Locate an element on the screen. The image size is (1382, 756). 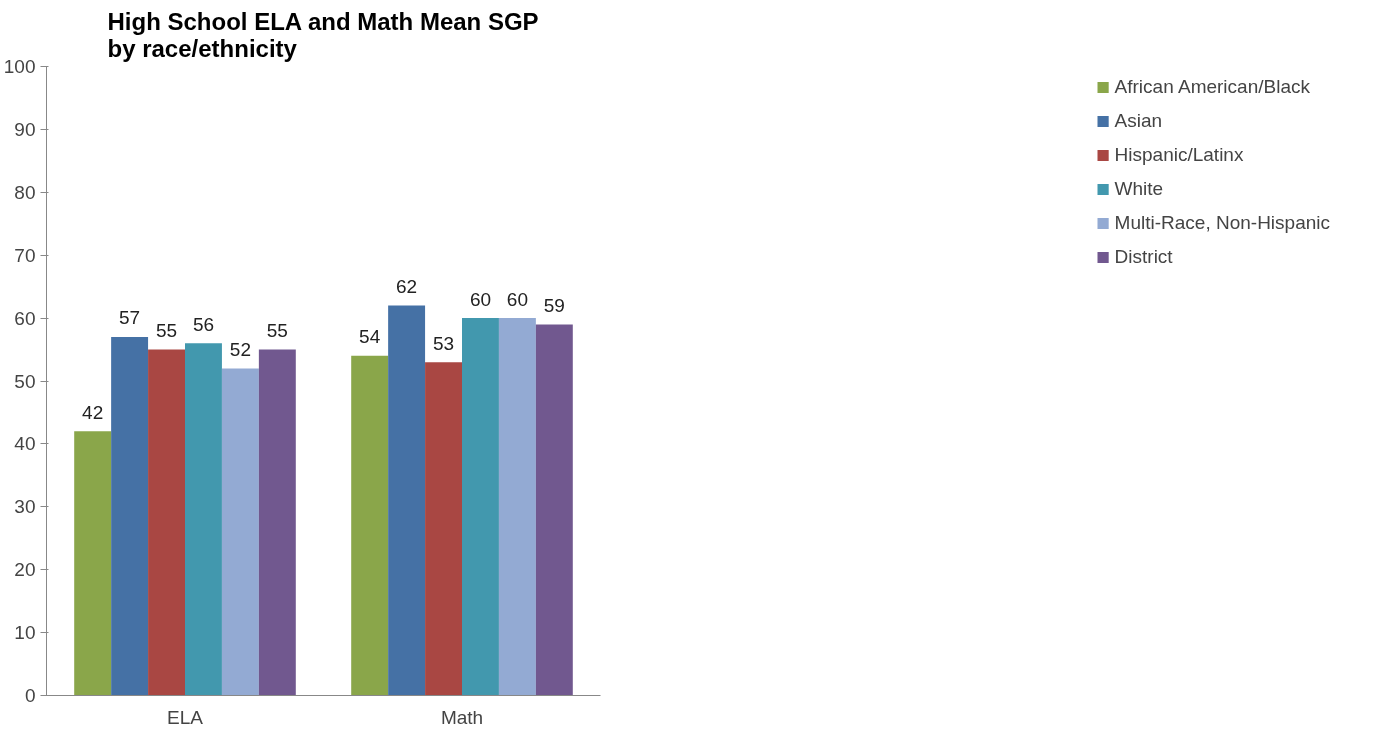
y-tick-label: 60 is located at coordinates (25, 318).